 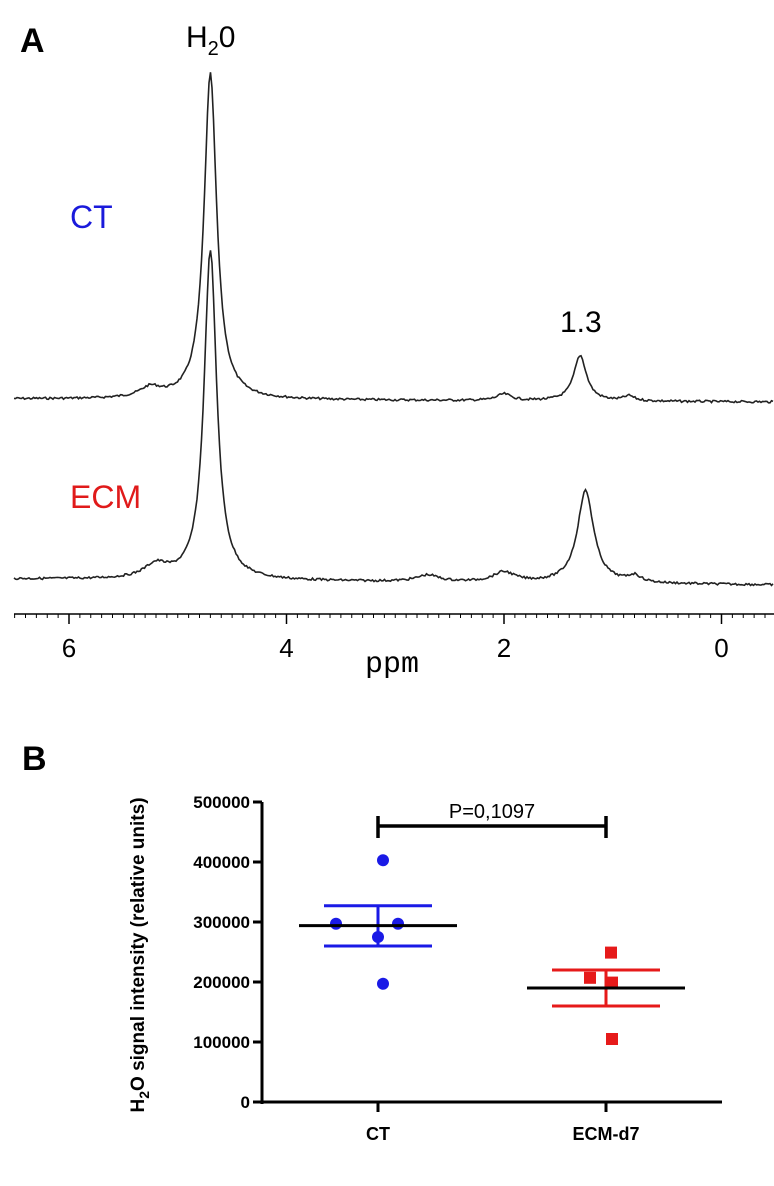 I want to click on panel-b-label: B, so click(x=34, y=759).